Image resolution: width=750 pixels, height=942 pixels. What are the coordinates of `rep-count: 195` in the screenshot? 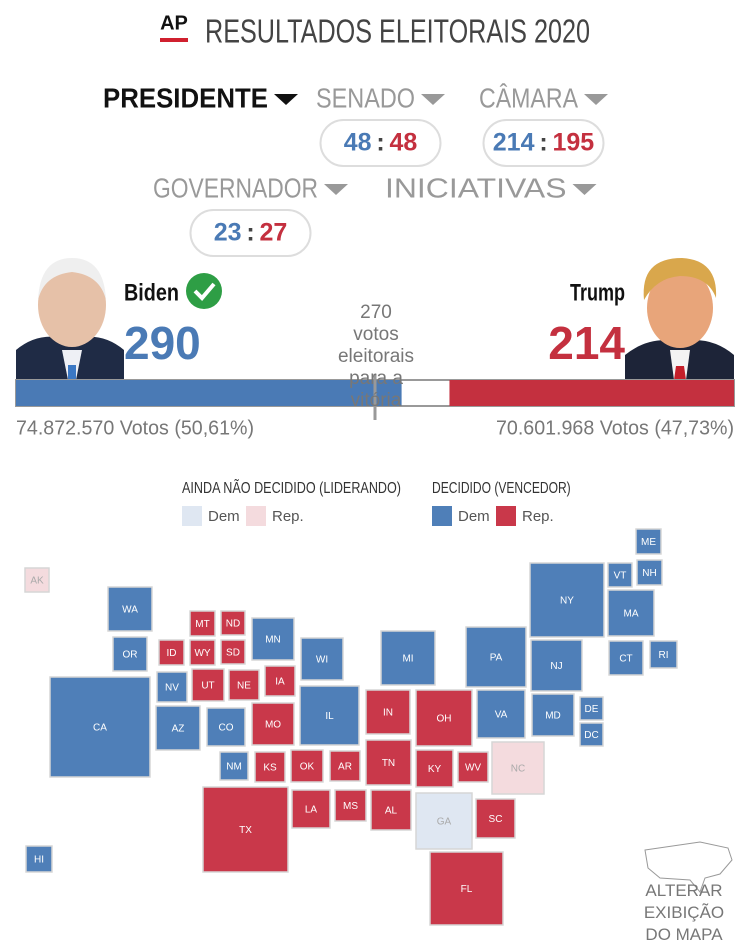 It's located at (574, 143).